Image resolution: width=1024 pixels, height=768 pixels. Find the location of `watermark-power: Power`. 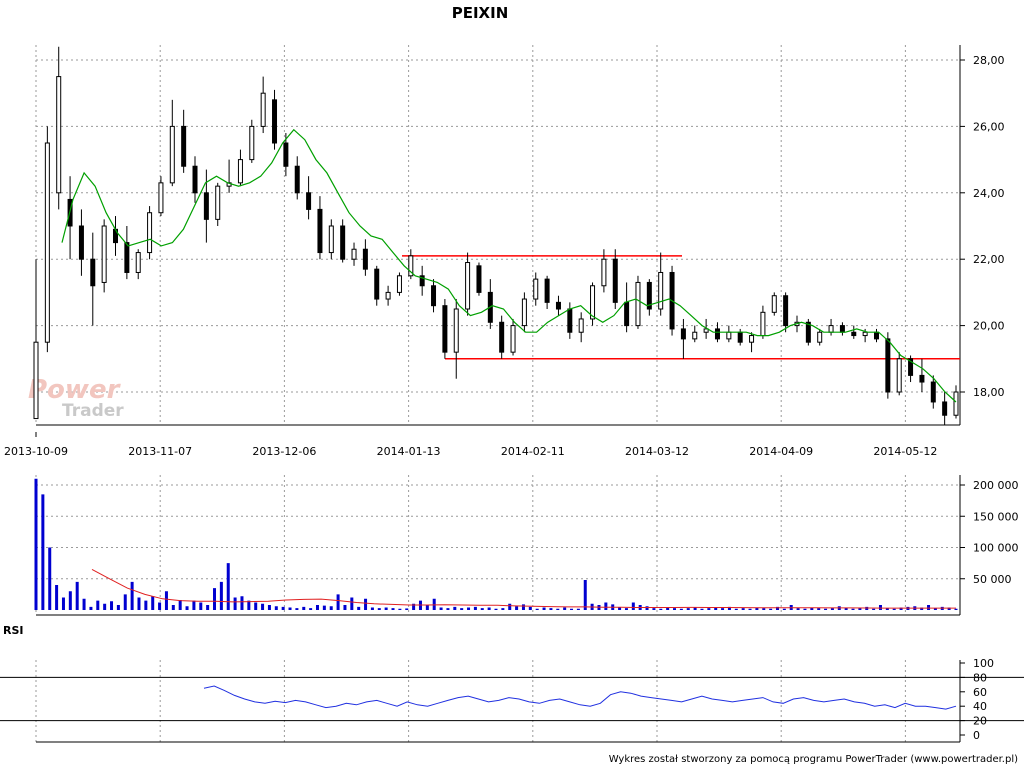

watermark-power: Power is located at coordinates (75, 390).